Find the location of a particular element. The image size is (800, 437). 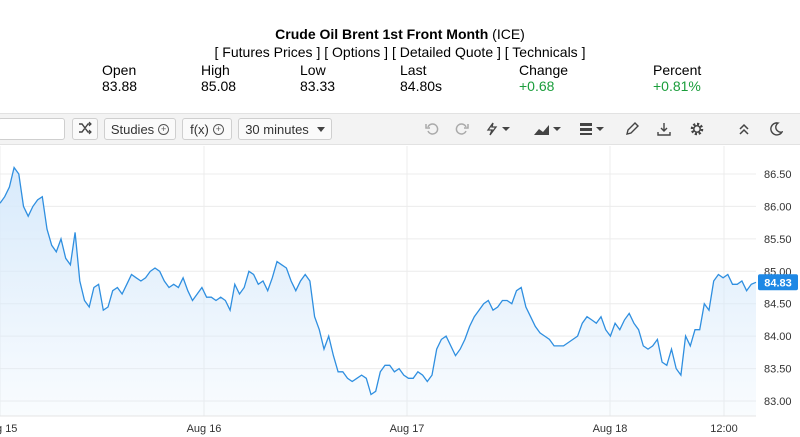

change-value: +0.68 is located at coordinates (537, 86).